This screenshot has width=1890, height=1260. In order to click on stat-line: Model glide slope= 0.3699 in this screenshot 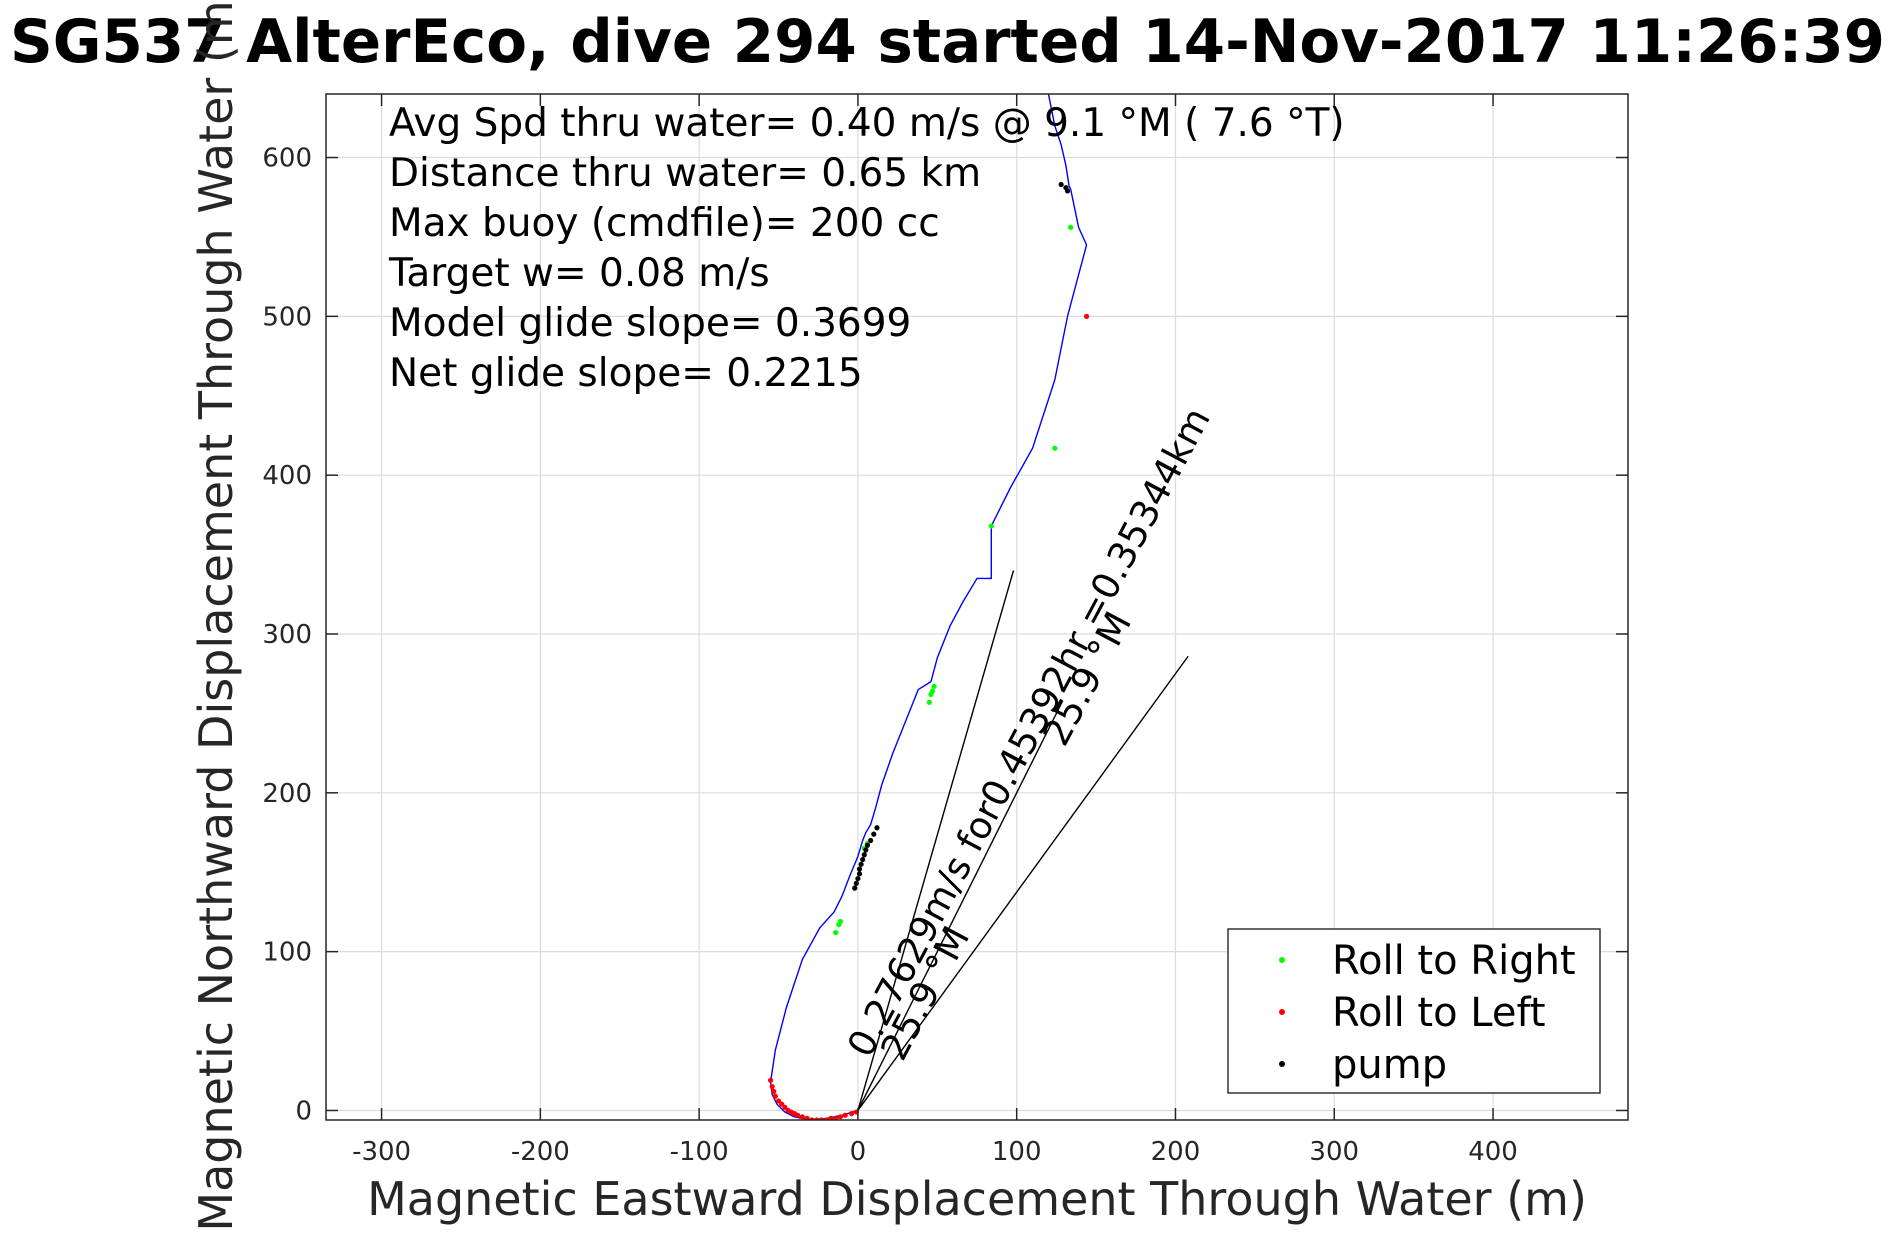, I will do `click(650, 323)`.